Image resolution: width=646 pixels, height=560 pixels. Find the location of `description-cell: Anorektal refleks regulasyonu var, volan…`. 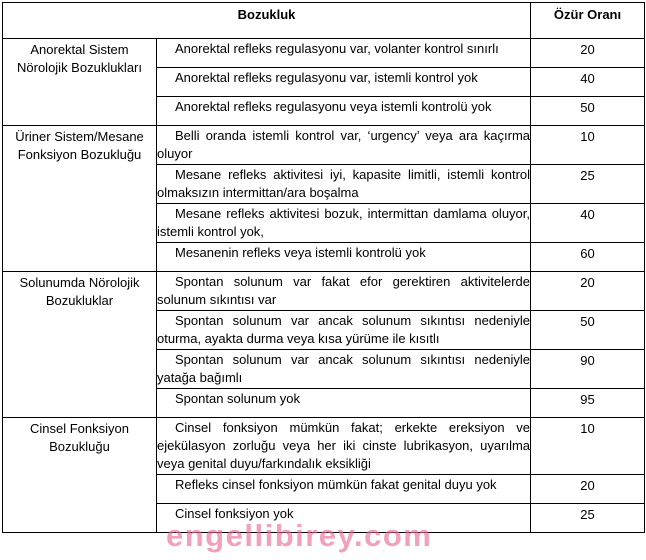

description-cell: Anorektal refleks regulasyonu var, volan… is located at coordinates (343, 53).